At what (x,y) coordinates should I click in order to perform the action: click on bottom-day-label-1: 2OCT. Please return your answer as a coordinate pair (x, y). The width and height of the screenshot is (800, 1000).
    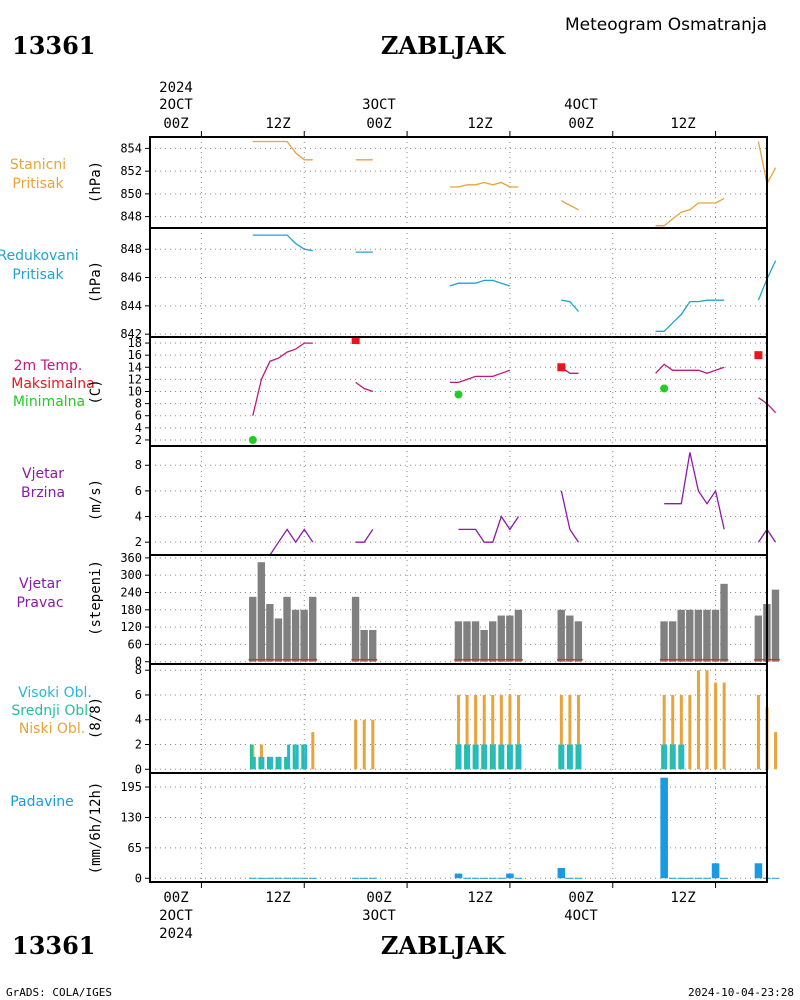
    Looking at the image, I should click on (176, 916).